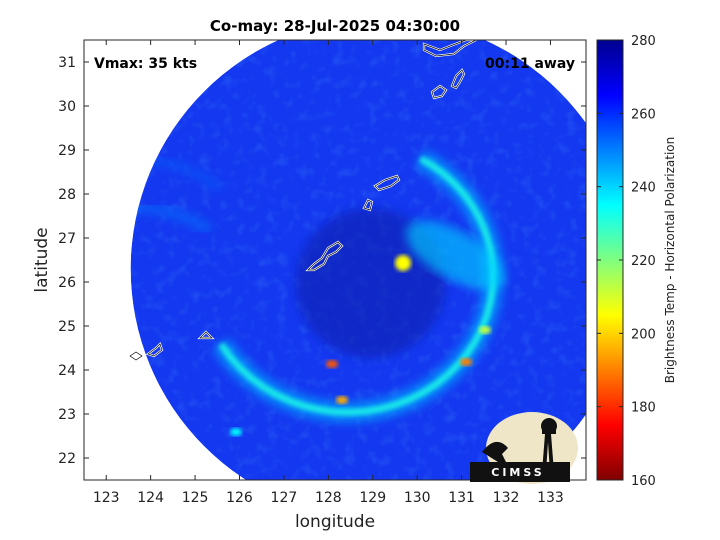 The width and height of the screenshot is (720, 540). Describe the element at coordinates (195, 498) in the screenshot. I see `x-tick-label: 125` at that location.